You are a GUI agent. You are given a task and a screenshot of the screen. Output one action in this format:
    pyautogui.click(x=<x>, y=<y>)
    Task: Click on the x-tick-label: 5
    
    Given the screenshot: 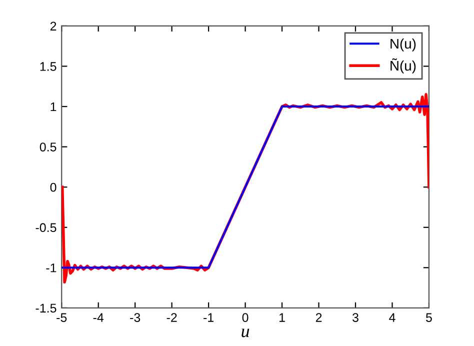 What is the action you would take?
    pyautogui.click(x=429, y=317)
    